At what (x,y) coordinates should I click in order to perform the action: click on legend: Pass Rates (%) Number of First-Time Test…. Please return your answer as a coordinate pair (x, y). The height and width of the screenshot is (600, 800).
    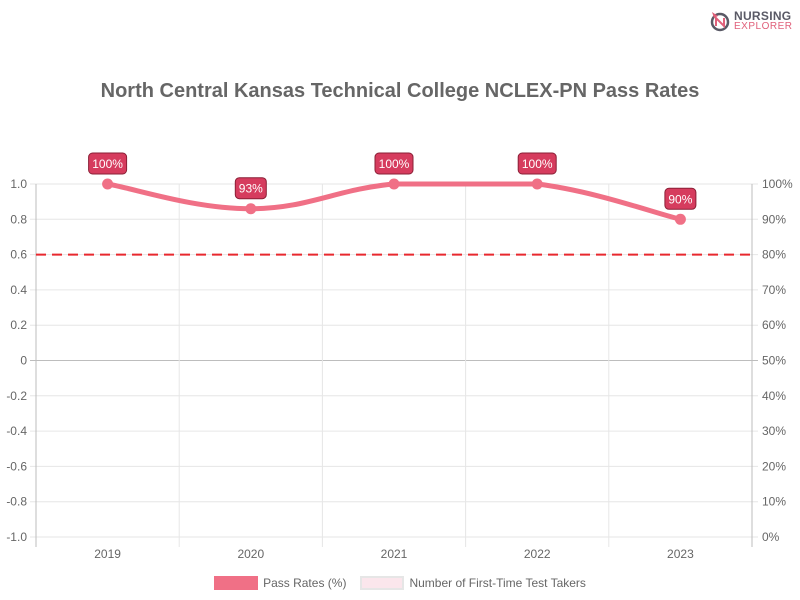
    Looking at the image, I should click on (400, 583).